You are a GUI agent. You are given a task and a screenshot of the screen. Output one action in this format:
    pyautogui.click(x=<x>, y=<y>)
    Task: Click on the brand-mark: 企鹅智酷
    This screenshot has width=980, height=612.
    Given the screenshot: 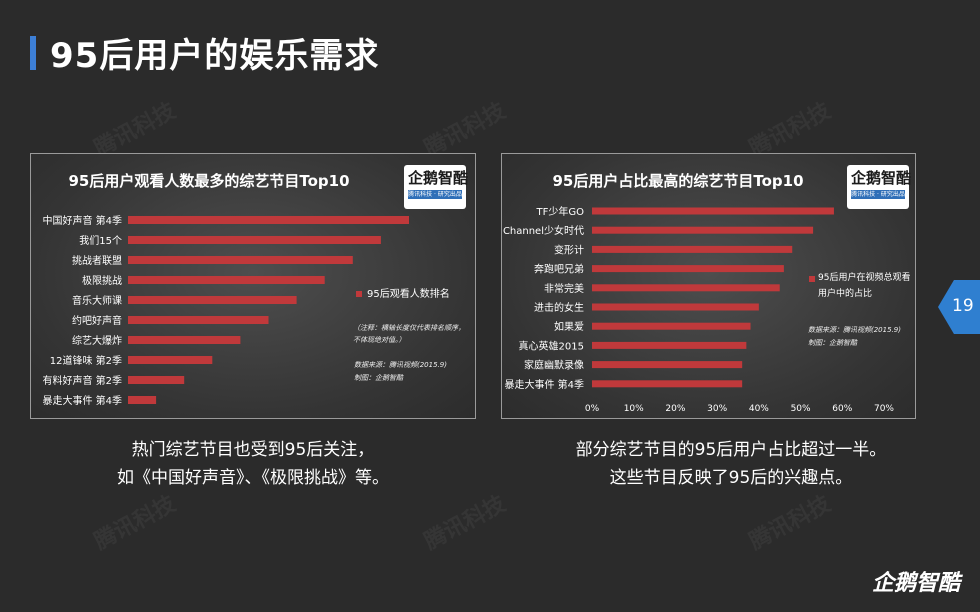 What is the action you would take?
    pyautogui.click(x=916, y=583)
    